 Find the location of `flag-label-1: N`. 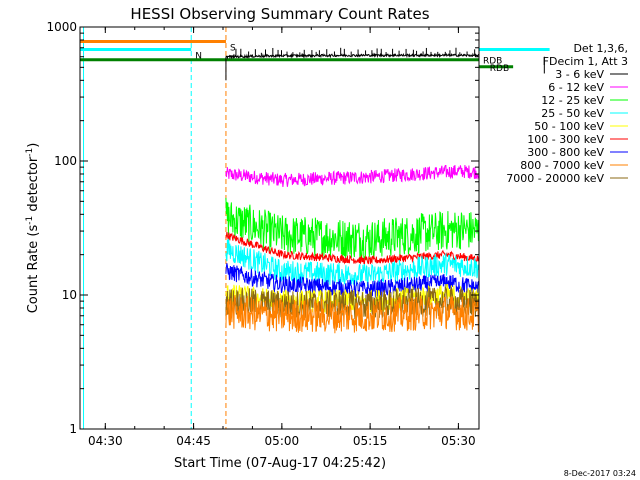

flag-label-1: N is located at coordinates (198, 56).